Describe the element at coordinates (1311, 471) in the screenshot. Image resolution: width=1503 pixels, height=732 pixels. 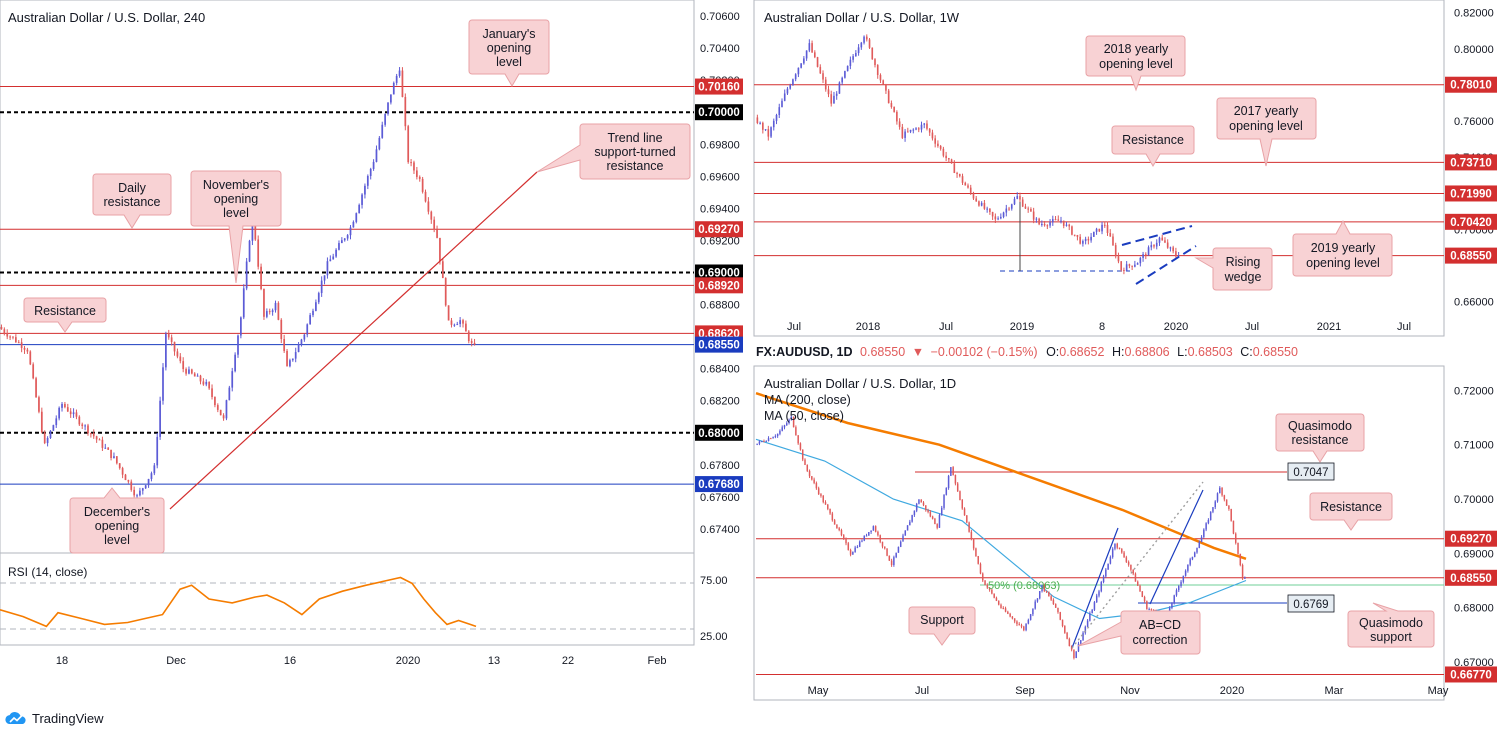
I see `callout-0-7047: 0.7047` at that location.